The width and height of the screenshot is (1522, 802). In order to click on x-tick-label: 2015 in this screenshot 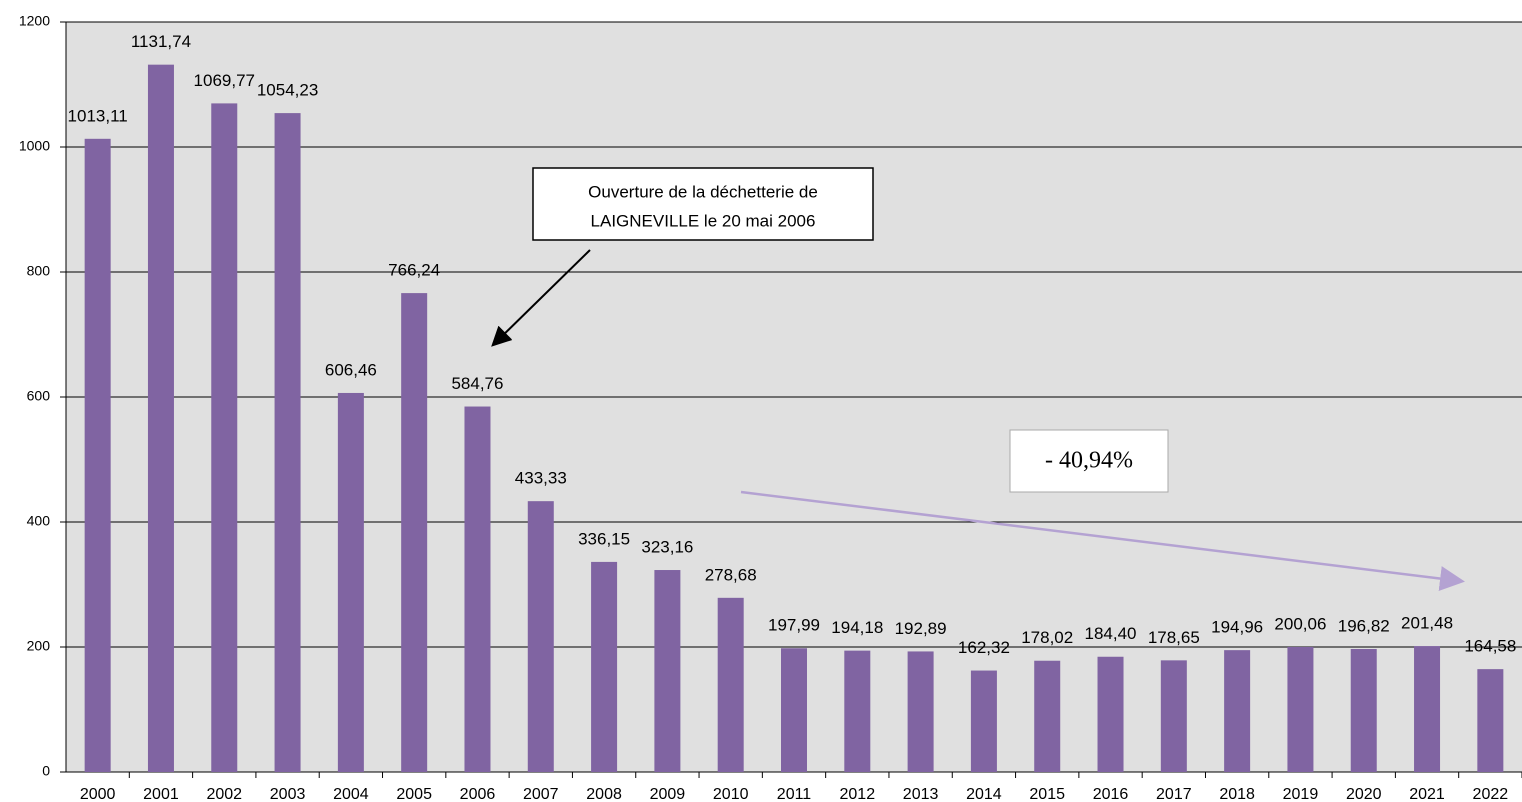, I will do `click(1047, 794)`.